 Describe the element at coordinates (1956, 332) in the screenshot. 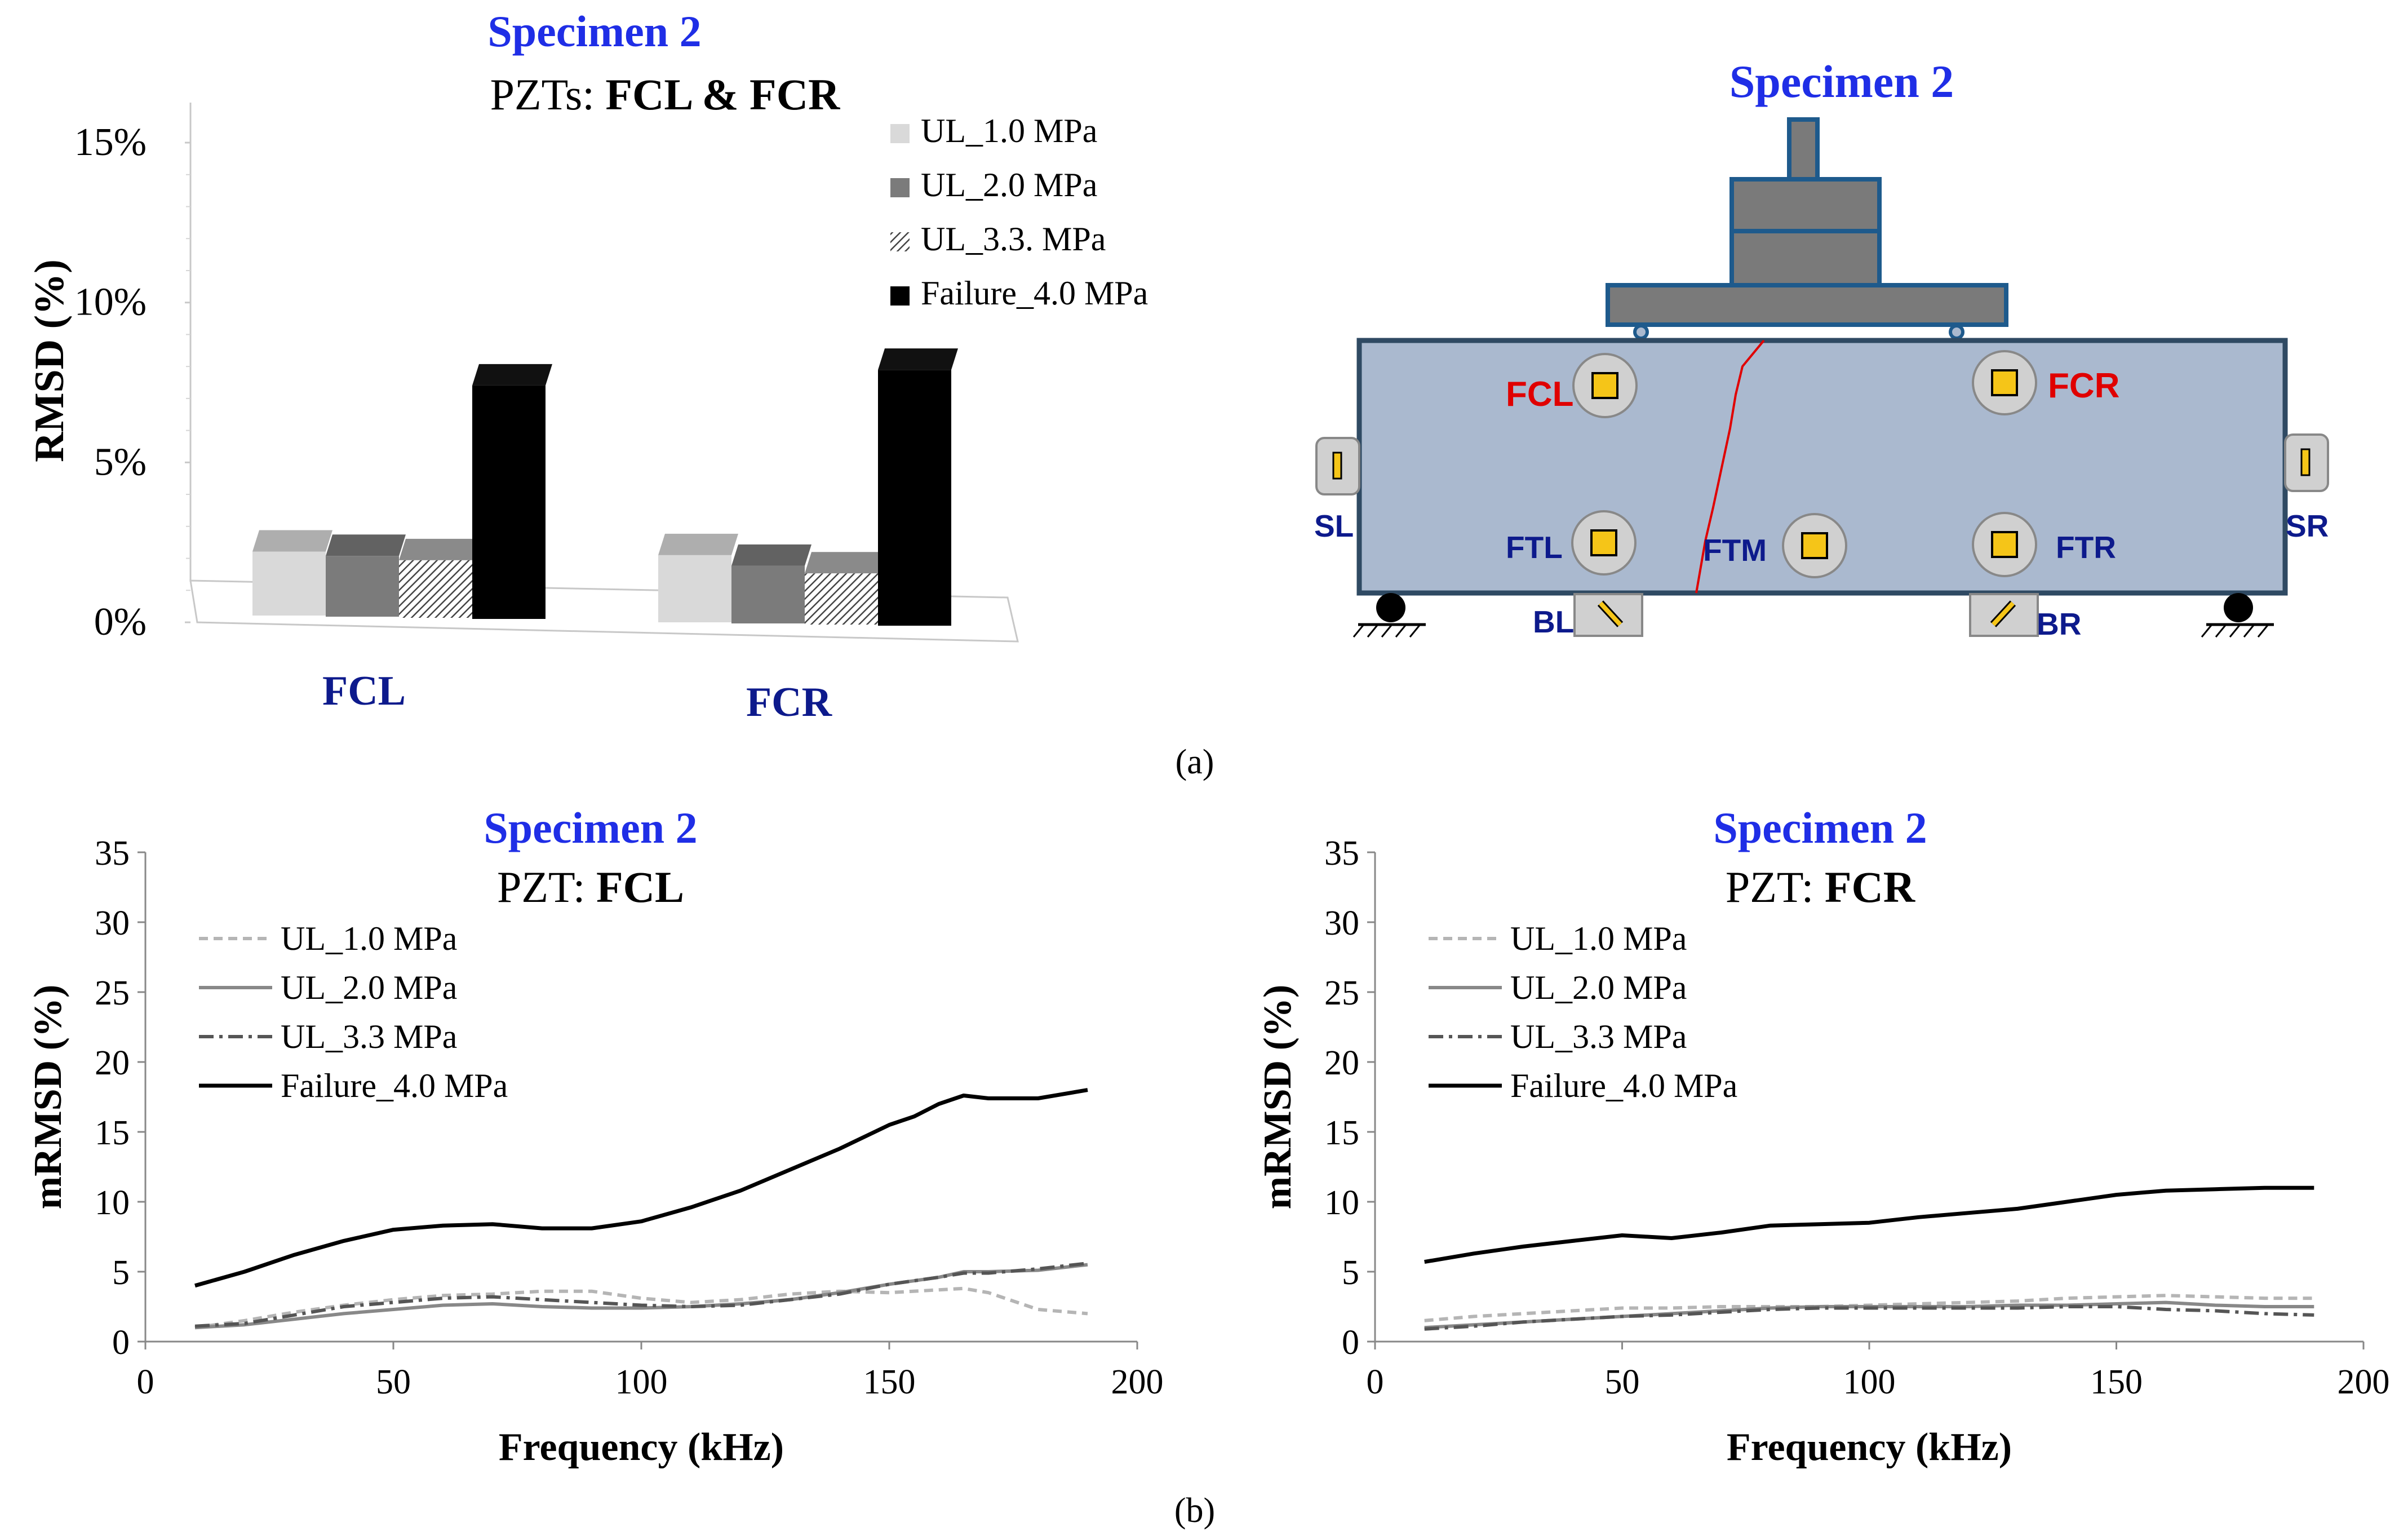

I see `load-roller-right` at that location.